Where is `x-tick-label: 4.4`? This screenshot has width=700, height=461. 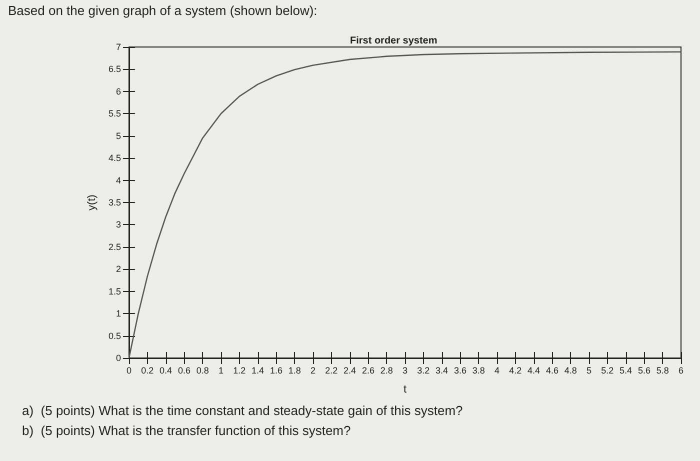
x-tick-label: 4.4 is located at coordinates (534, 371).